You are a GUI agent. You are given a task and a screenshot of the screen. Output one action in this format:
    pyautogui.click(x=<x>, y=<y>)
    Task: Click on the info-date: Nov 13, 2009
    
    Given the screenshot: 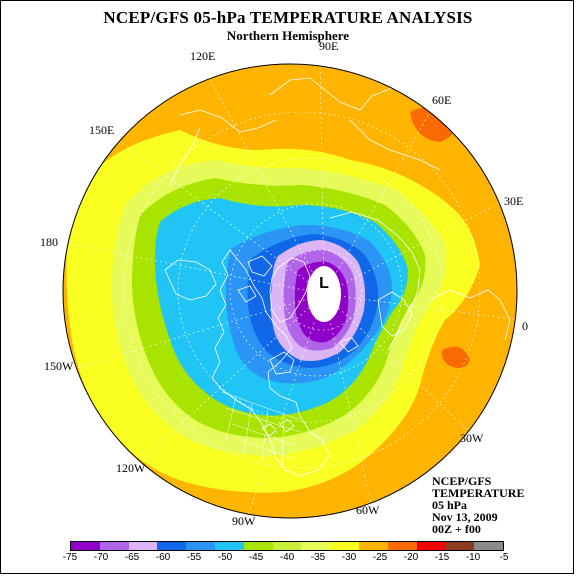 What is the action you would take?
    pyautogui.click(x=465, y=517)
    